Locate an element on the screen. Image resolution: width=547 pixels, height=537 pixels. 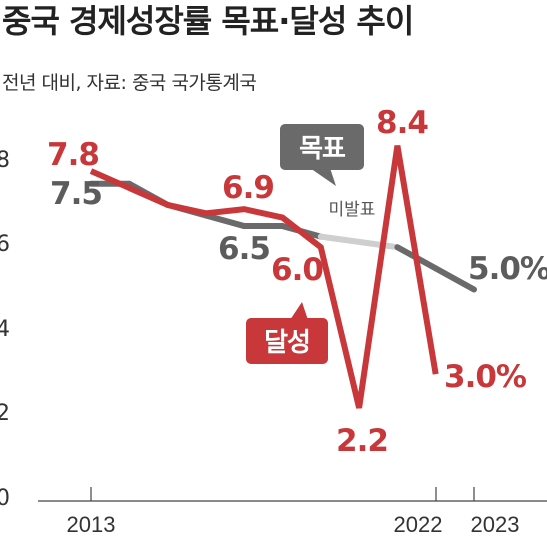
legend-target-badge: 목표 is located at coordinates (322, 155).